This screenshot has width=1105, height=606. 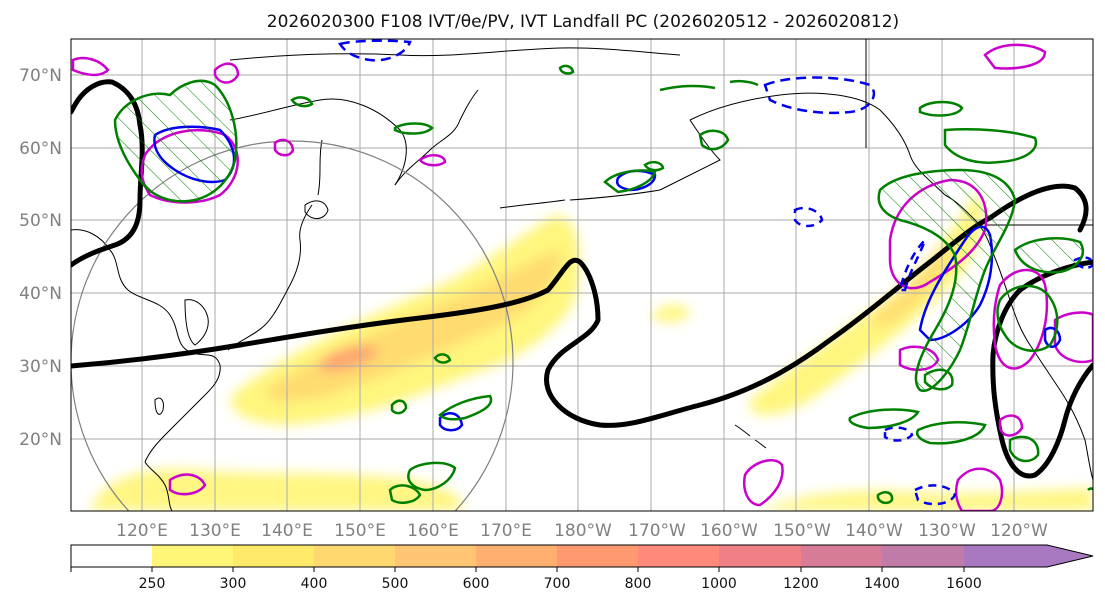 What do you see at coordinates (557, 584) in the screenshot?
I see `colorbar-label: 700` at bounding box center [557, 584].